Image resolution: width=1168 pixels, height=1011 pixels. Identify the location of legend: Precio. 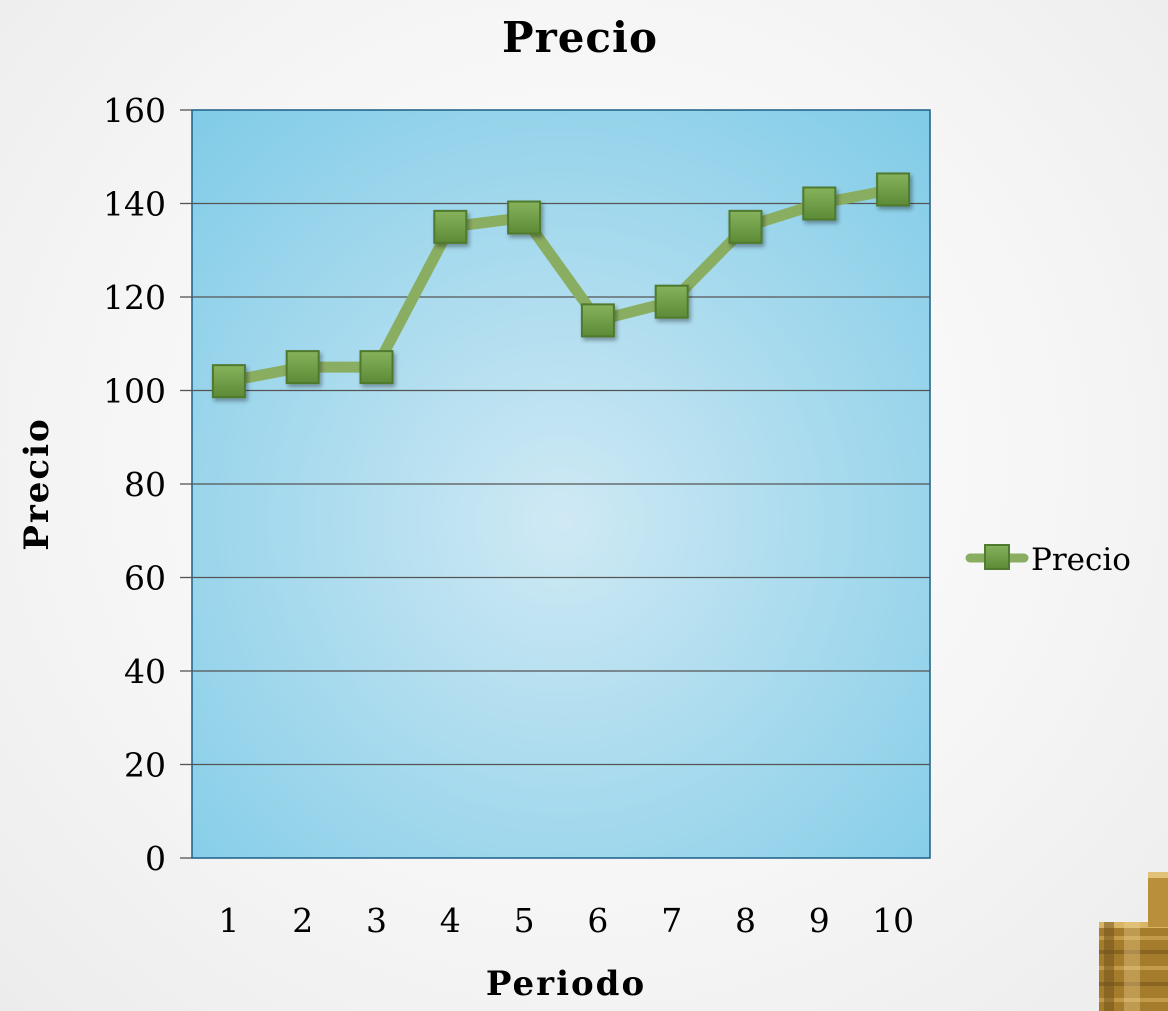
(1048, 560).